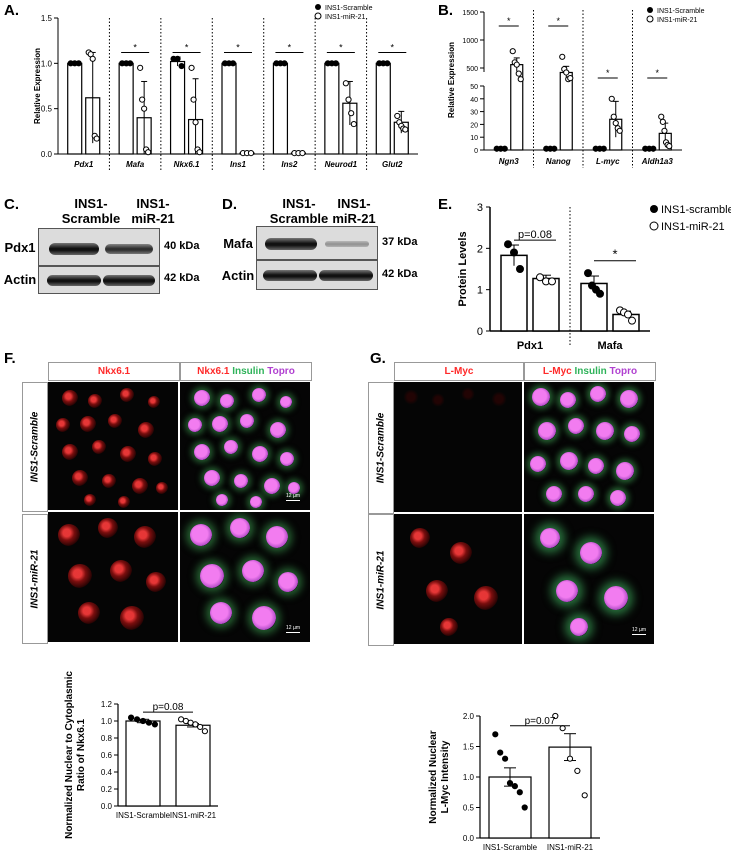 This screenshot has width=731, height=856. What do you see at coordinates (480, 332) in the screenshot?
I see `y-tick-label: 0` at bounding box center [480, 332].